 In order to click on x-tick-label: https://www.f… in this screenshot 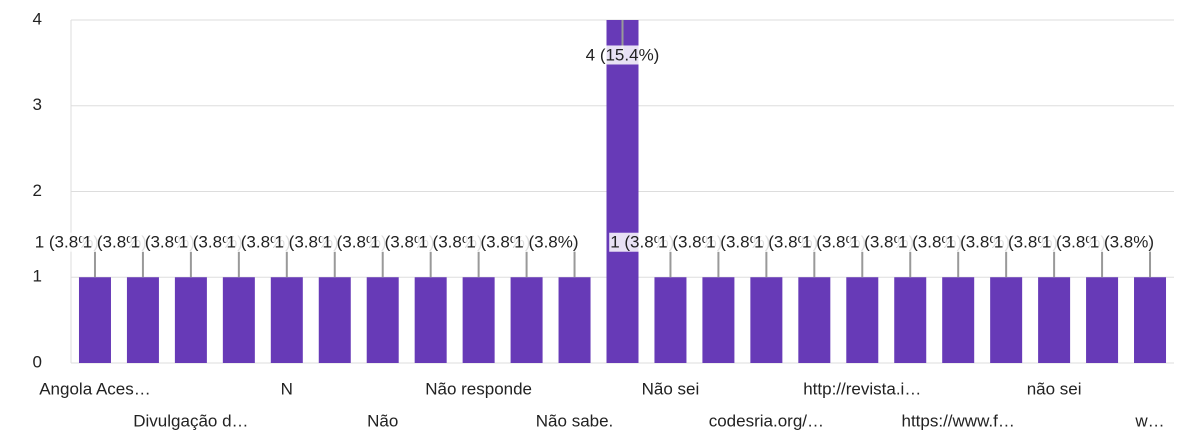, I will do `click(958, 420)`.